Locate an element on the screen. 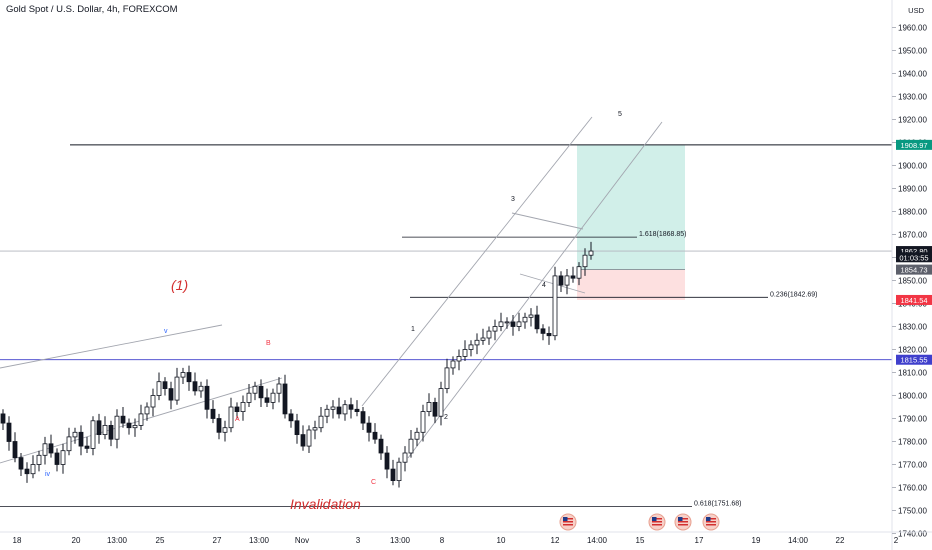 This screenshot has width=932, height=550. price-tick-label: 1830.00 is located at coordinates (912, 327).